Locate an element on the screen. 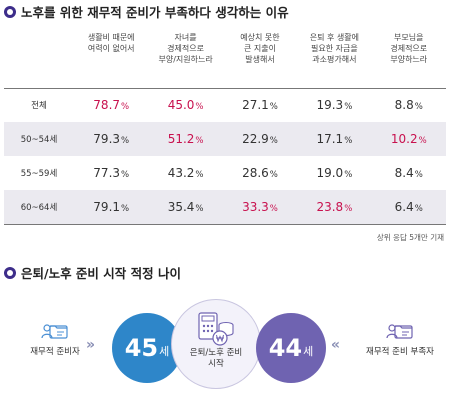 The image size is (450, 404). unprepared-age-value: 44 is located at coordinates (285, 348).